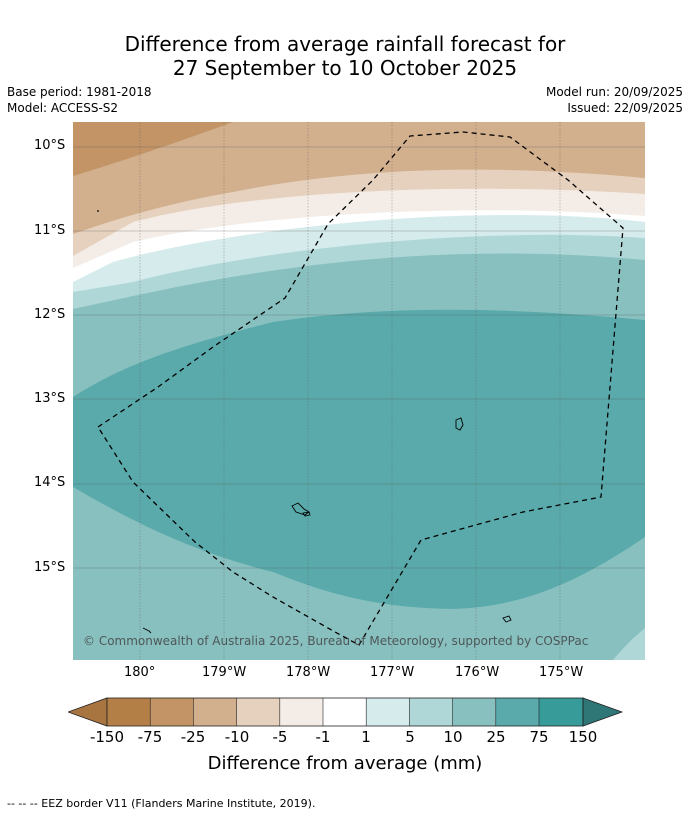 This screenshot has width=690, height=816. I want to click on lon-label-178w: 178°W, so click(308, 672).